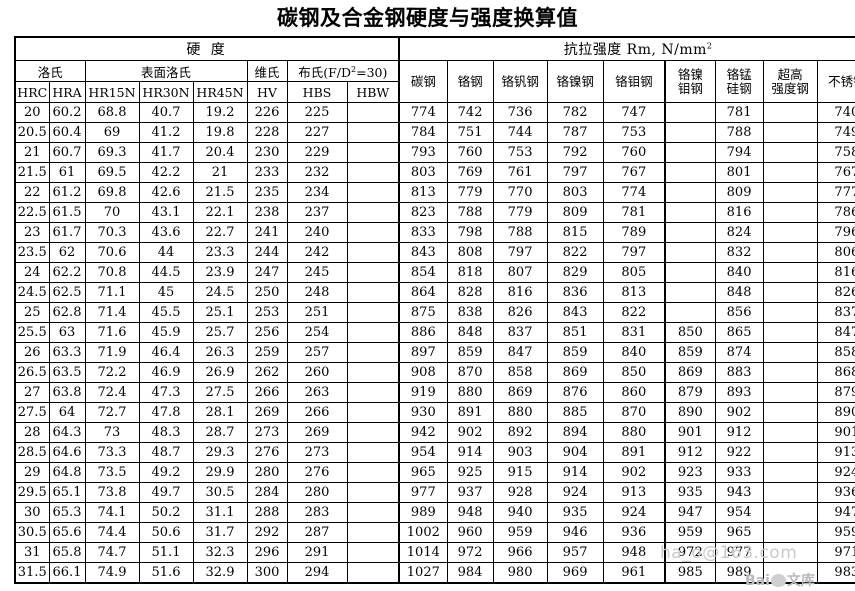  Describe the element at coordinates (32, 252) in the screenshot. I see `cell-HRC: 23.5` at that location.